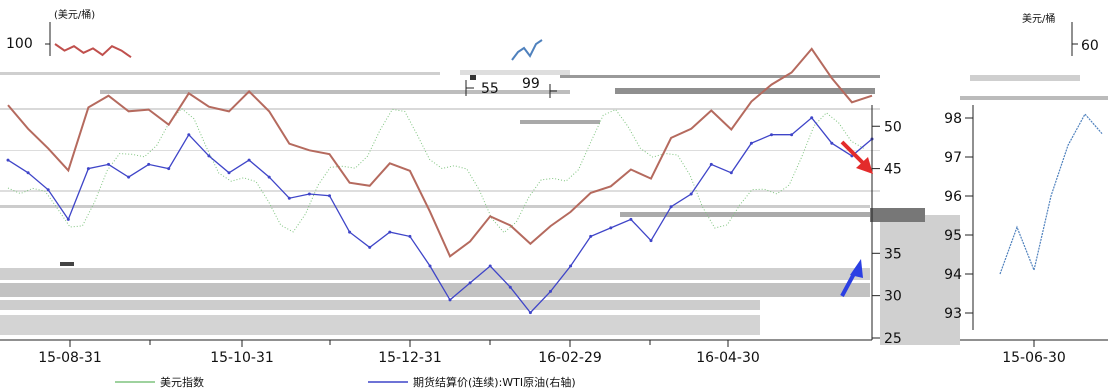  What do you see at coordinates (953, 236) in the screenshot?
I see `inset-right-tick-label: 95` at bounding box center [953, 236].